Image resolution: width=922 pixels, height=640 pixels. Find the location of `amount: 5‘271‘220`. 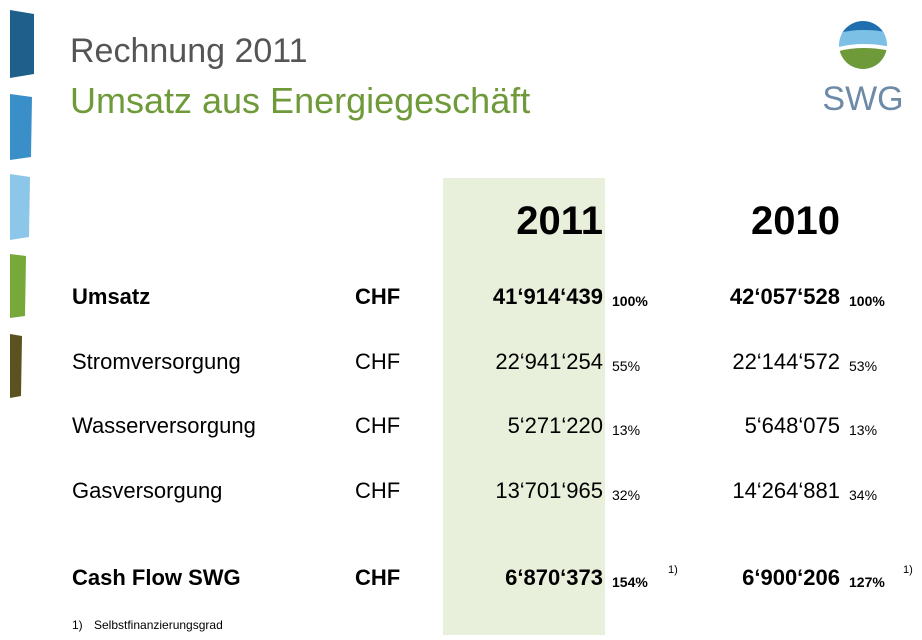

amount: 5‘271‘220 is located at coordinates (555, 425).